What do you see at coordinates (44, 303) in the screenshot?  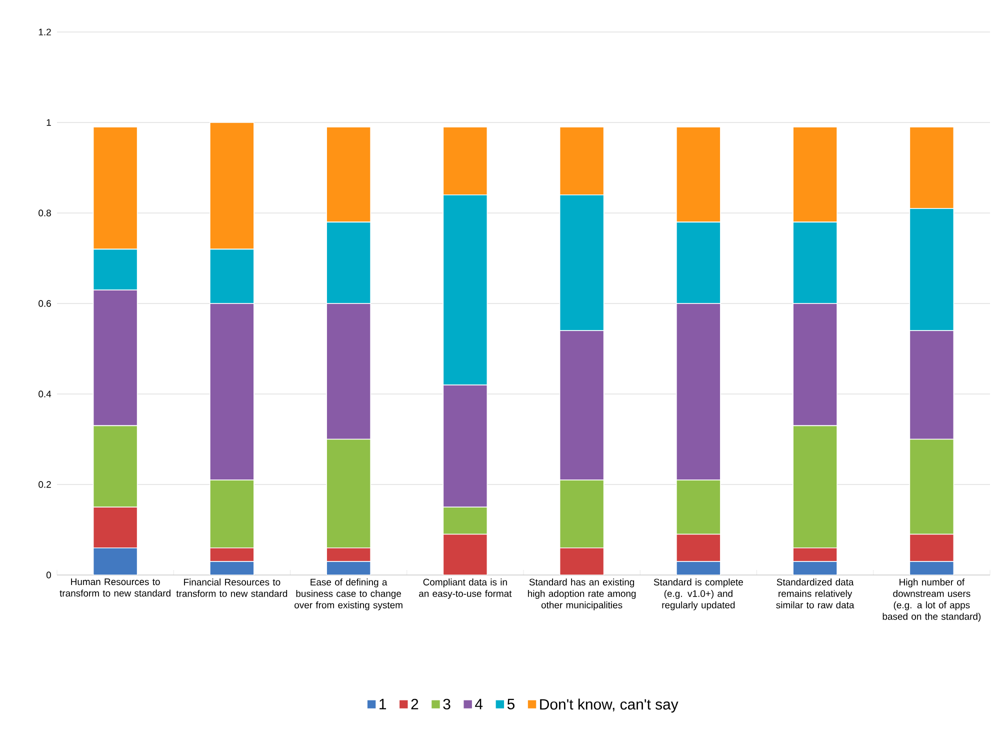 I see `y-tick-label: 0.6` at bounding box center [44, 303].